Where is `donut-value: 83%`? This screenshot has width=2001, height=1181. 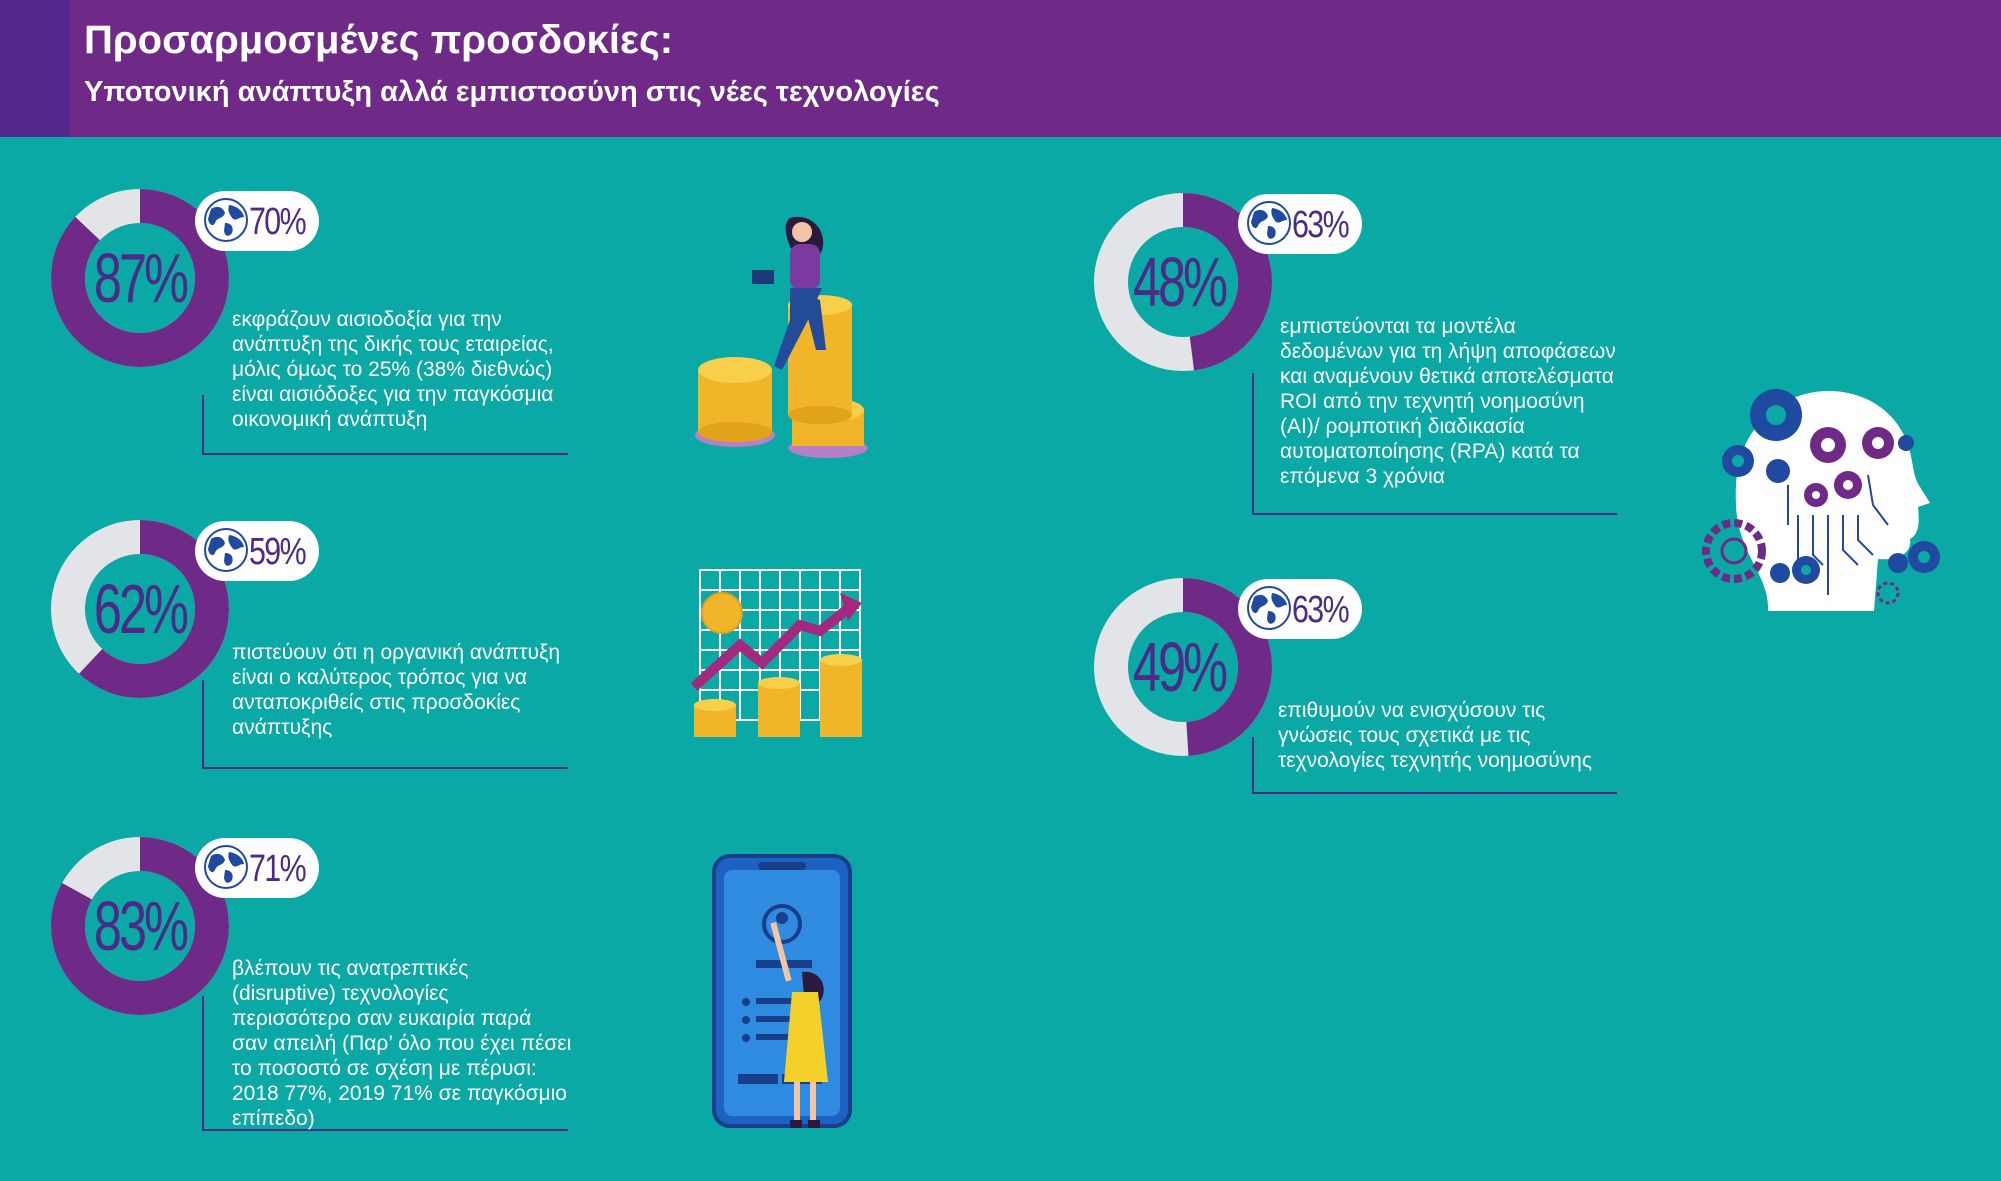
donut-value: 83% is located at coordinates (141, 926).